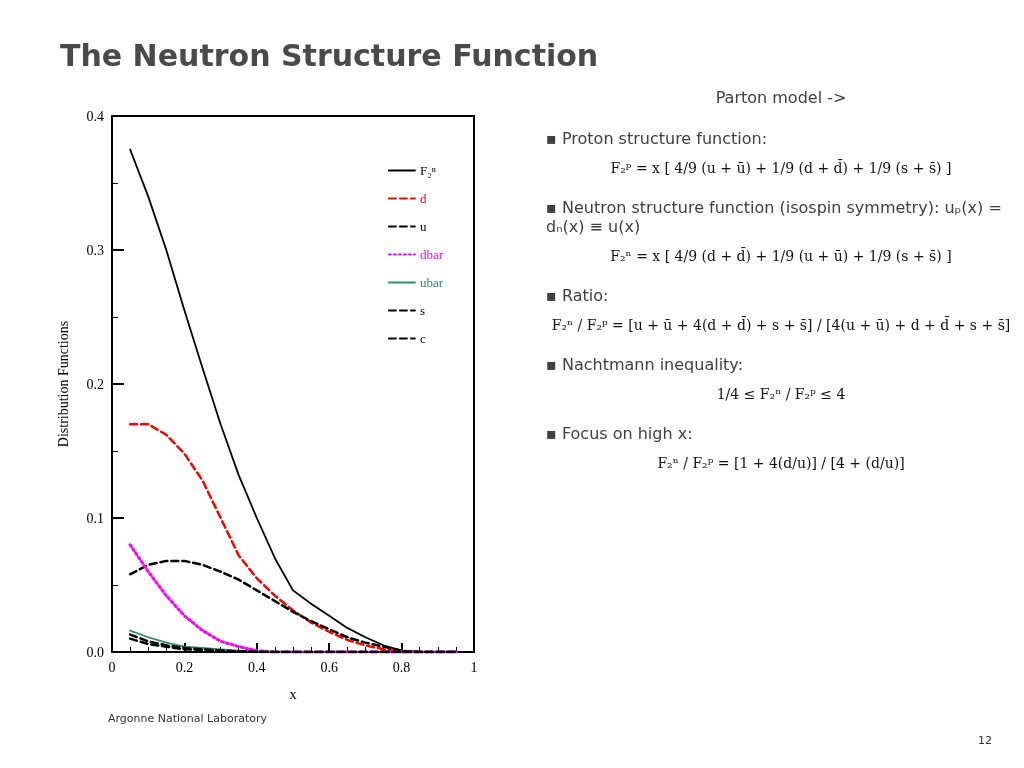 The width and height of the screenshot is (1024, 768). I want to click on text: ▪ Neutron structure function (isospin symmetry): uₚ(x) = dₙ(x) ≡ u(x), so click(774, 217).